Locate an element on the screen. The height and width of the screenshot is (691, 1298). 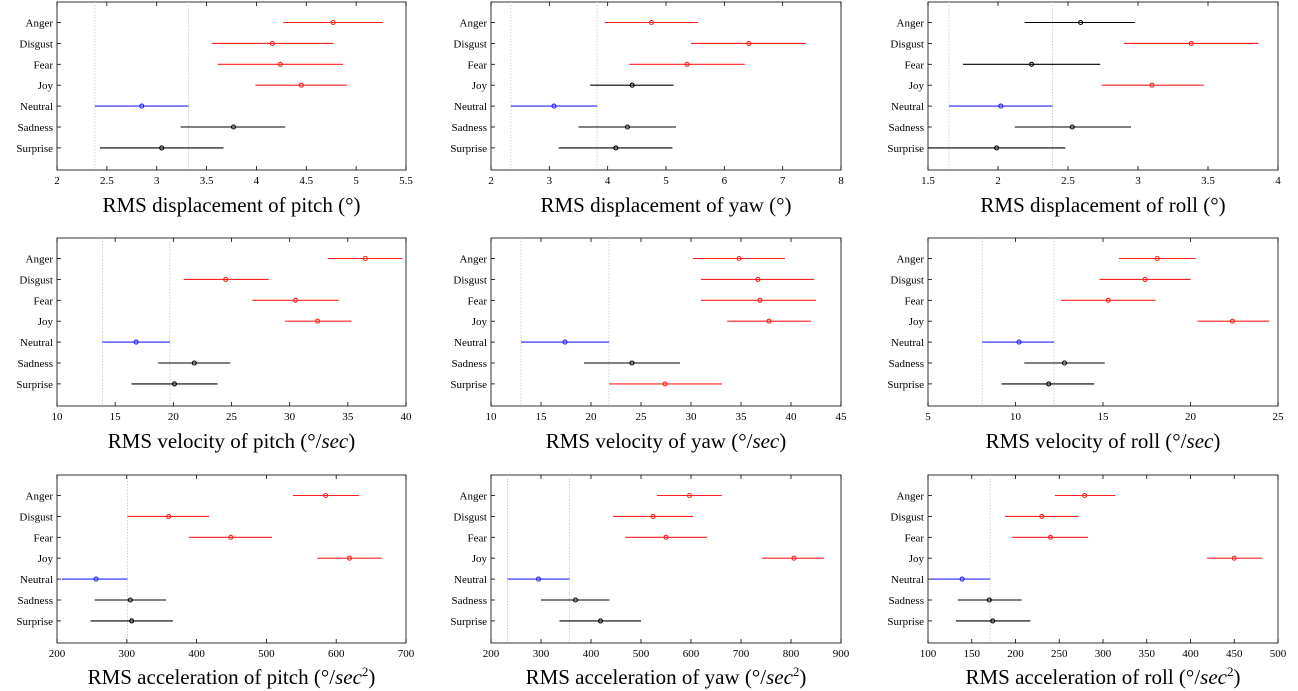
x-tick-label: 700 is located at coordinates (406, 654).